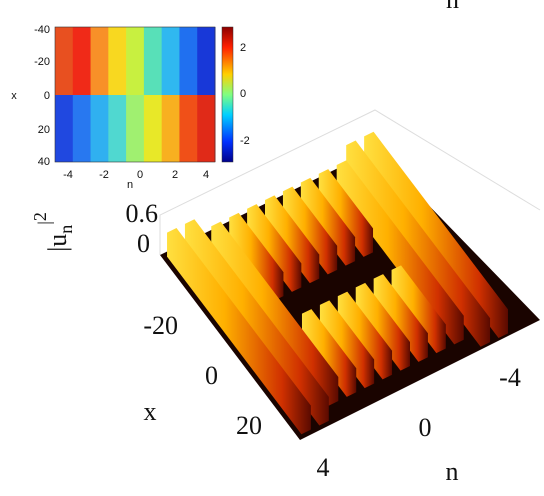  I want to click on inset-y-tick: -20, so click(42, 62).